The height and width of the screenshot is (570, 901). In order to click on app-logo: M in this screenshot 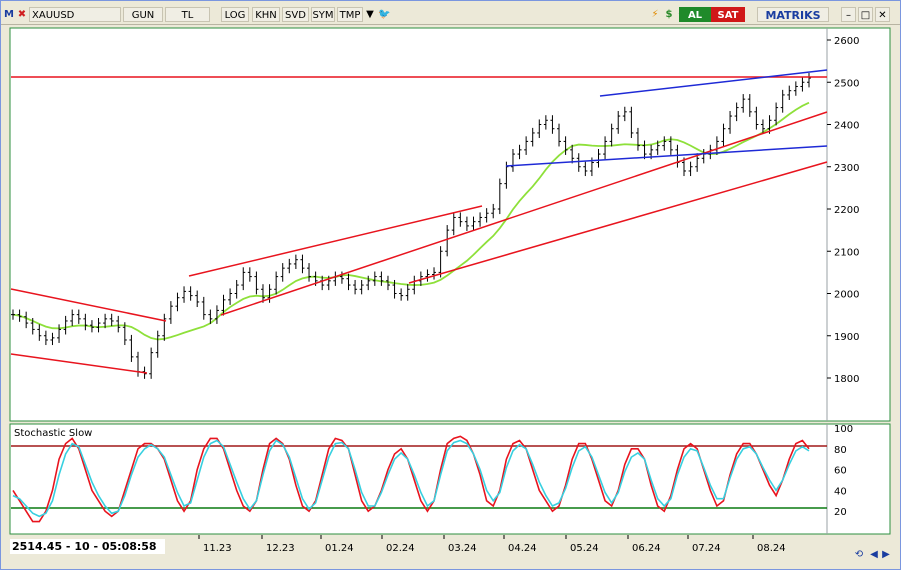, I will do `click(9, 14)`.